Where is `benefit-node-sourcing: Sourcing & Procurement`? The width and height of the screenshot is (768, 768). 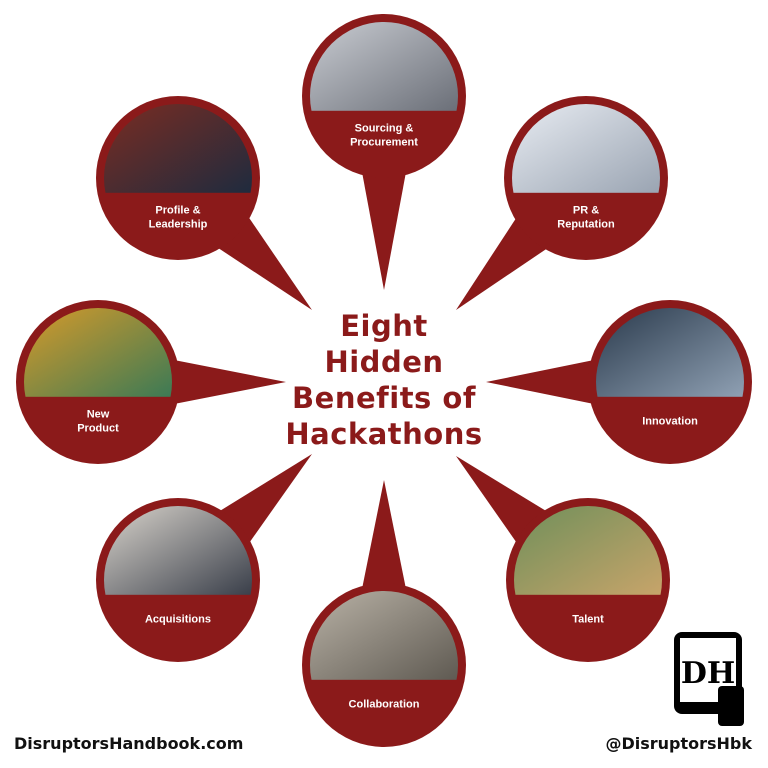
benefit-node-sourcing: Sourcing & Procurement is located at coordinates (384, 152).